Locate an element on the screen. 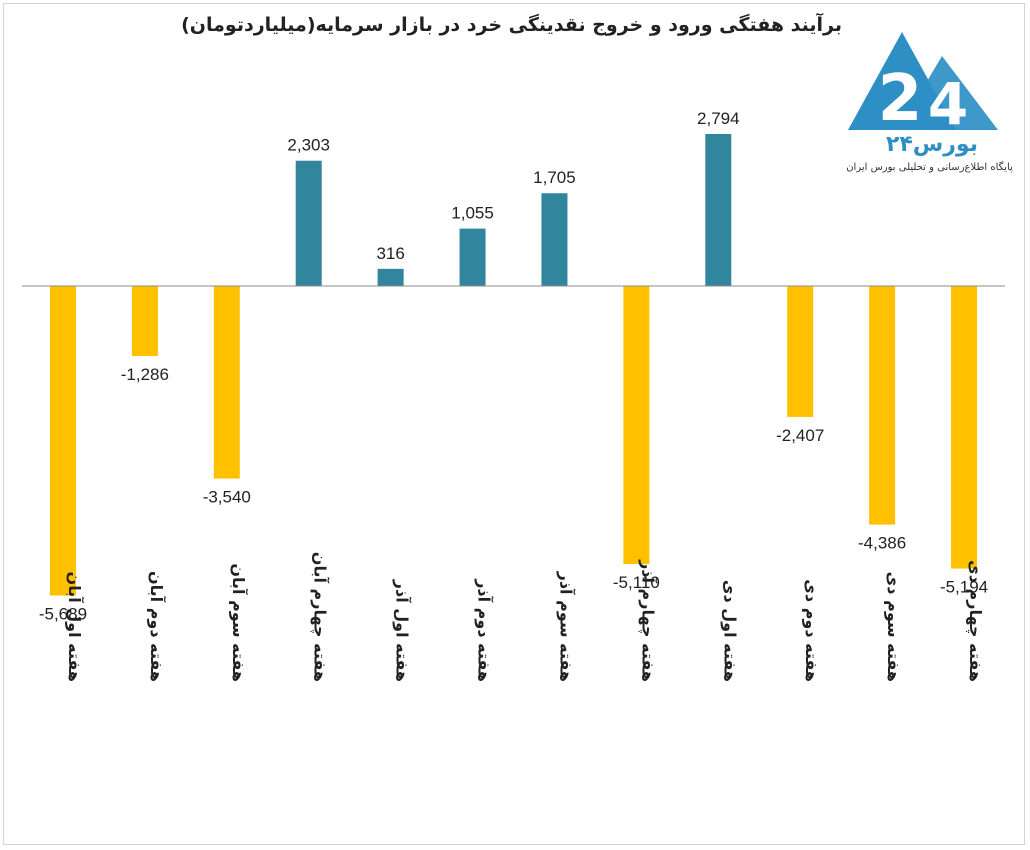 The height and width of the screenshot is (850, 1030). data-label: -2,407 is located at coordinates (800, 435).